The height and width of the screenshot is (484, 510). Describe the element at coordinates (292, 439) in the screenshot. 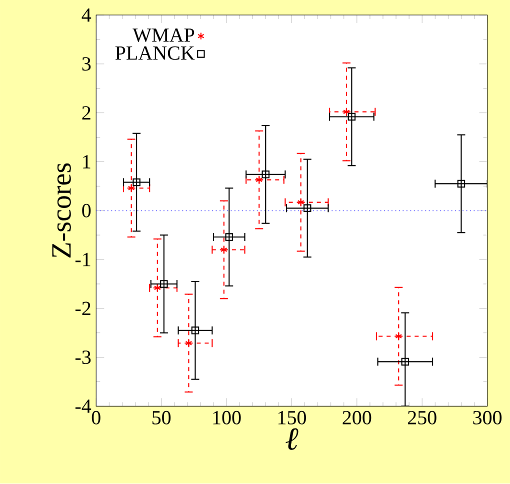

I see `x-axis-title: ℓ` at that location.